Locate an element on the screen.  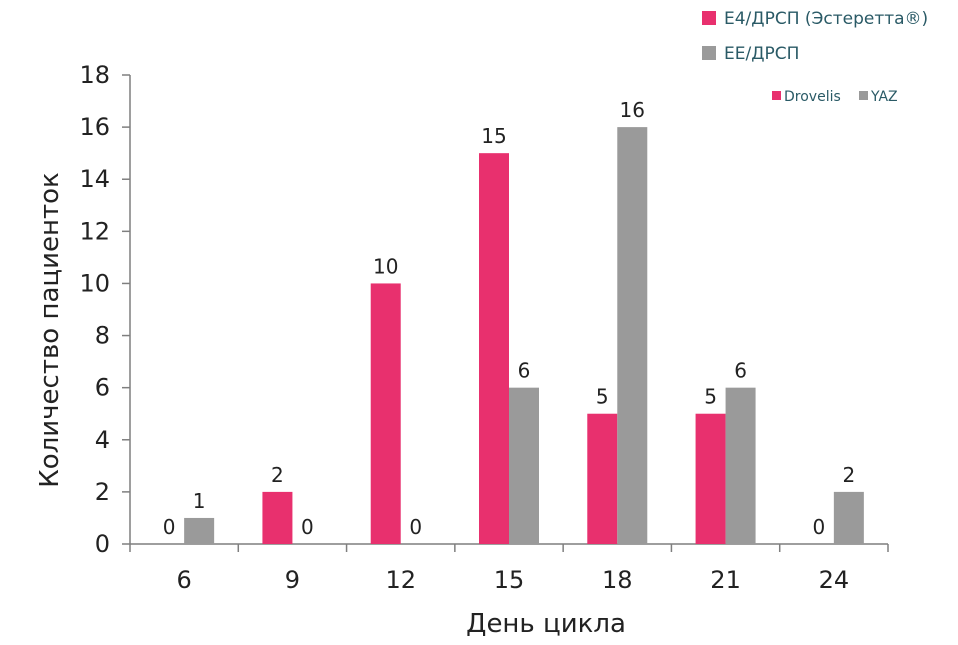
x-tick-label: 24 is located at coordinates (834, 580).